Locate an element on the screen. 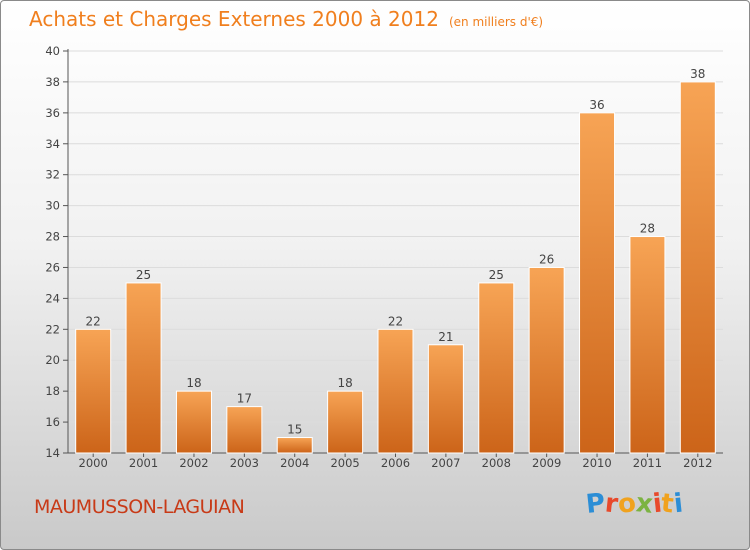  y-tick-label: 36 is located at coordinates (52, 113).